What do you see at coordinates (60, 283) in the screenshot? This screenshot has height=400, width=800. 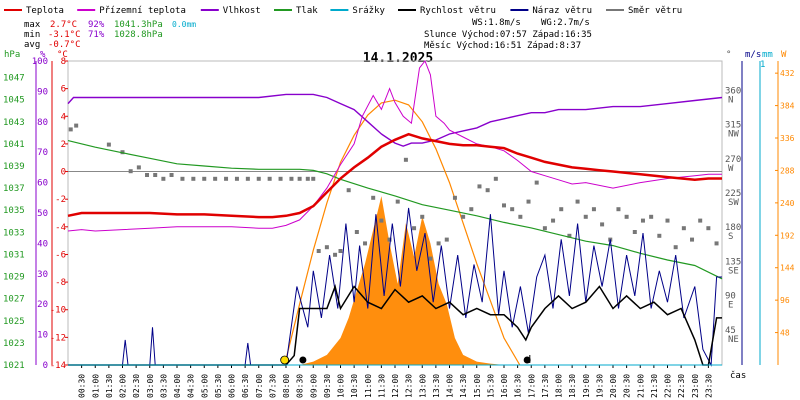 I see `tick-label-c: -8` at bounding box center [60, 283].